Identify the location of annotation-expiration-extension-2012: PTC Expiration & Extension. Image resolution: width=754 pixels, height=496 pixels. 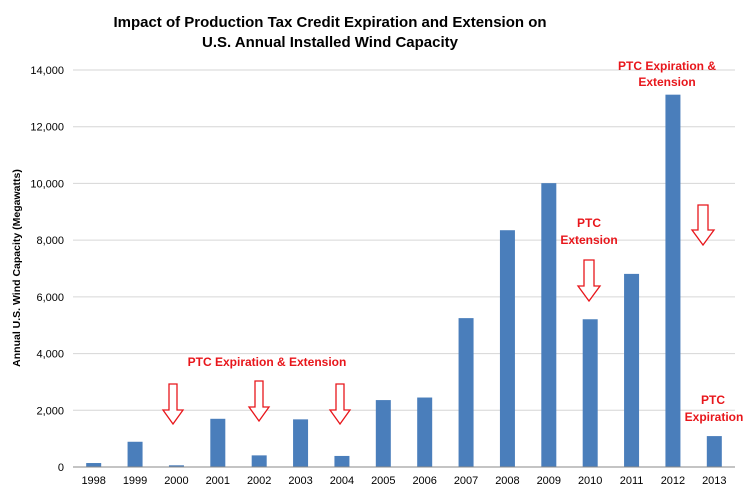
(667, 153).